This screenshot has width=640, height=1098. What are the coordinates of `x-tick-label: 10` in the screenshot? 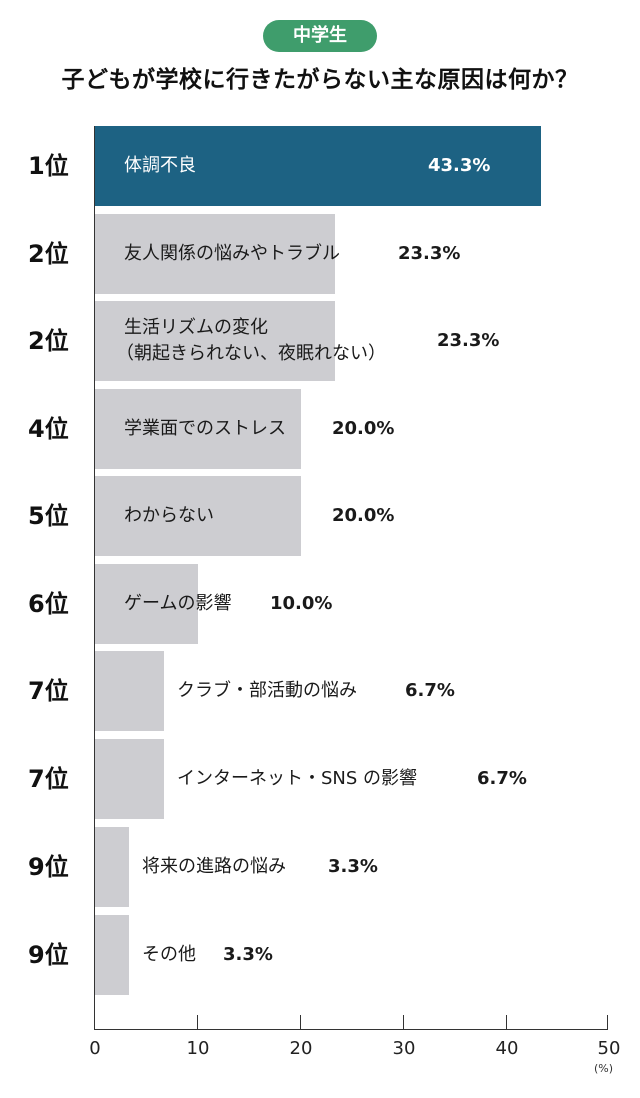 It's located at (198, 1048).